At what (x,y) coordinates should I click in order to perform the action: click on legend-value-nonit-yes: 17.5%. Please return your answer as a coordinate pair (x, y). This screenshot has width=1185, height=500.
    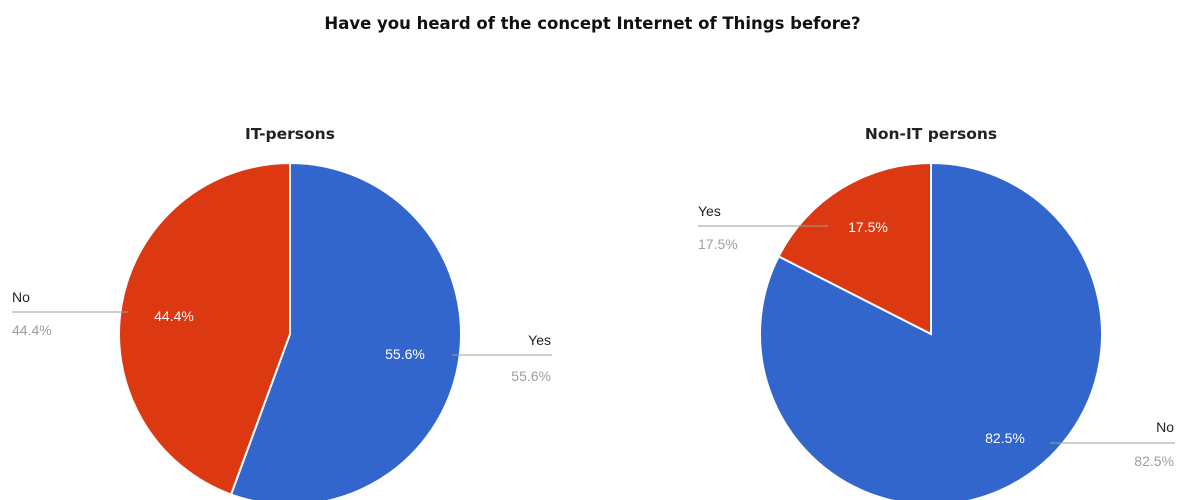
    Looking at the image, I should click on (718, 244).